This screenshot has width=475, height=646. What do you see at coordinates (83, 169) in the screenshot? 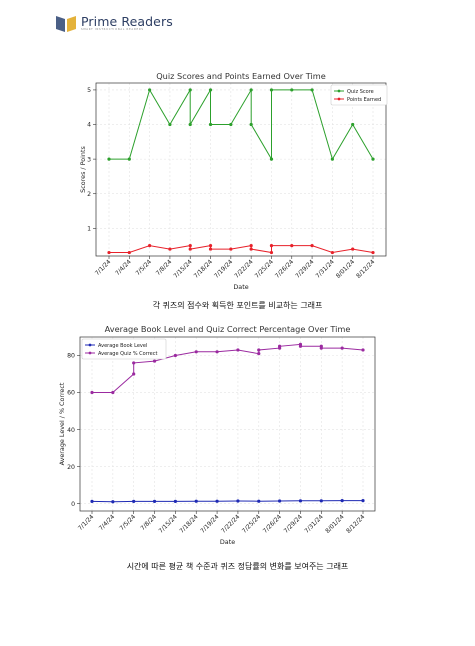
I see `y-axis-label: Scores / Points` at bounding box center [83, 169].